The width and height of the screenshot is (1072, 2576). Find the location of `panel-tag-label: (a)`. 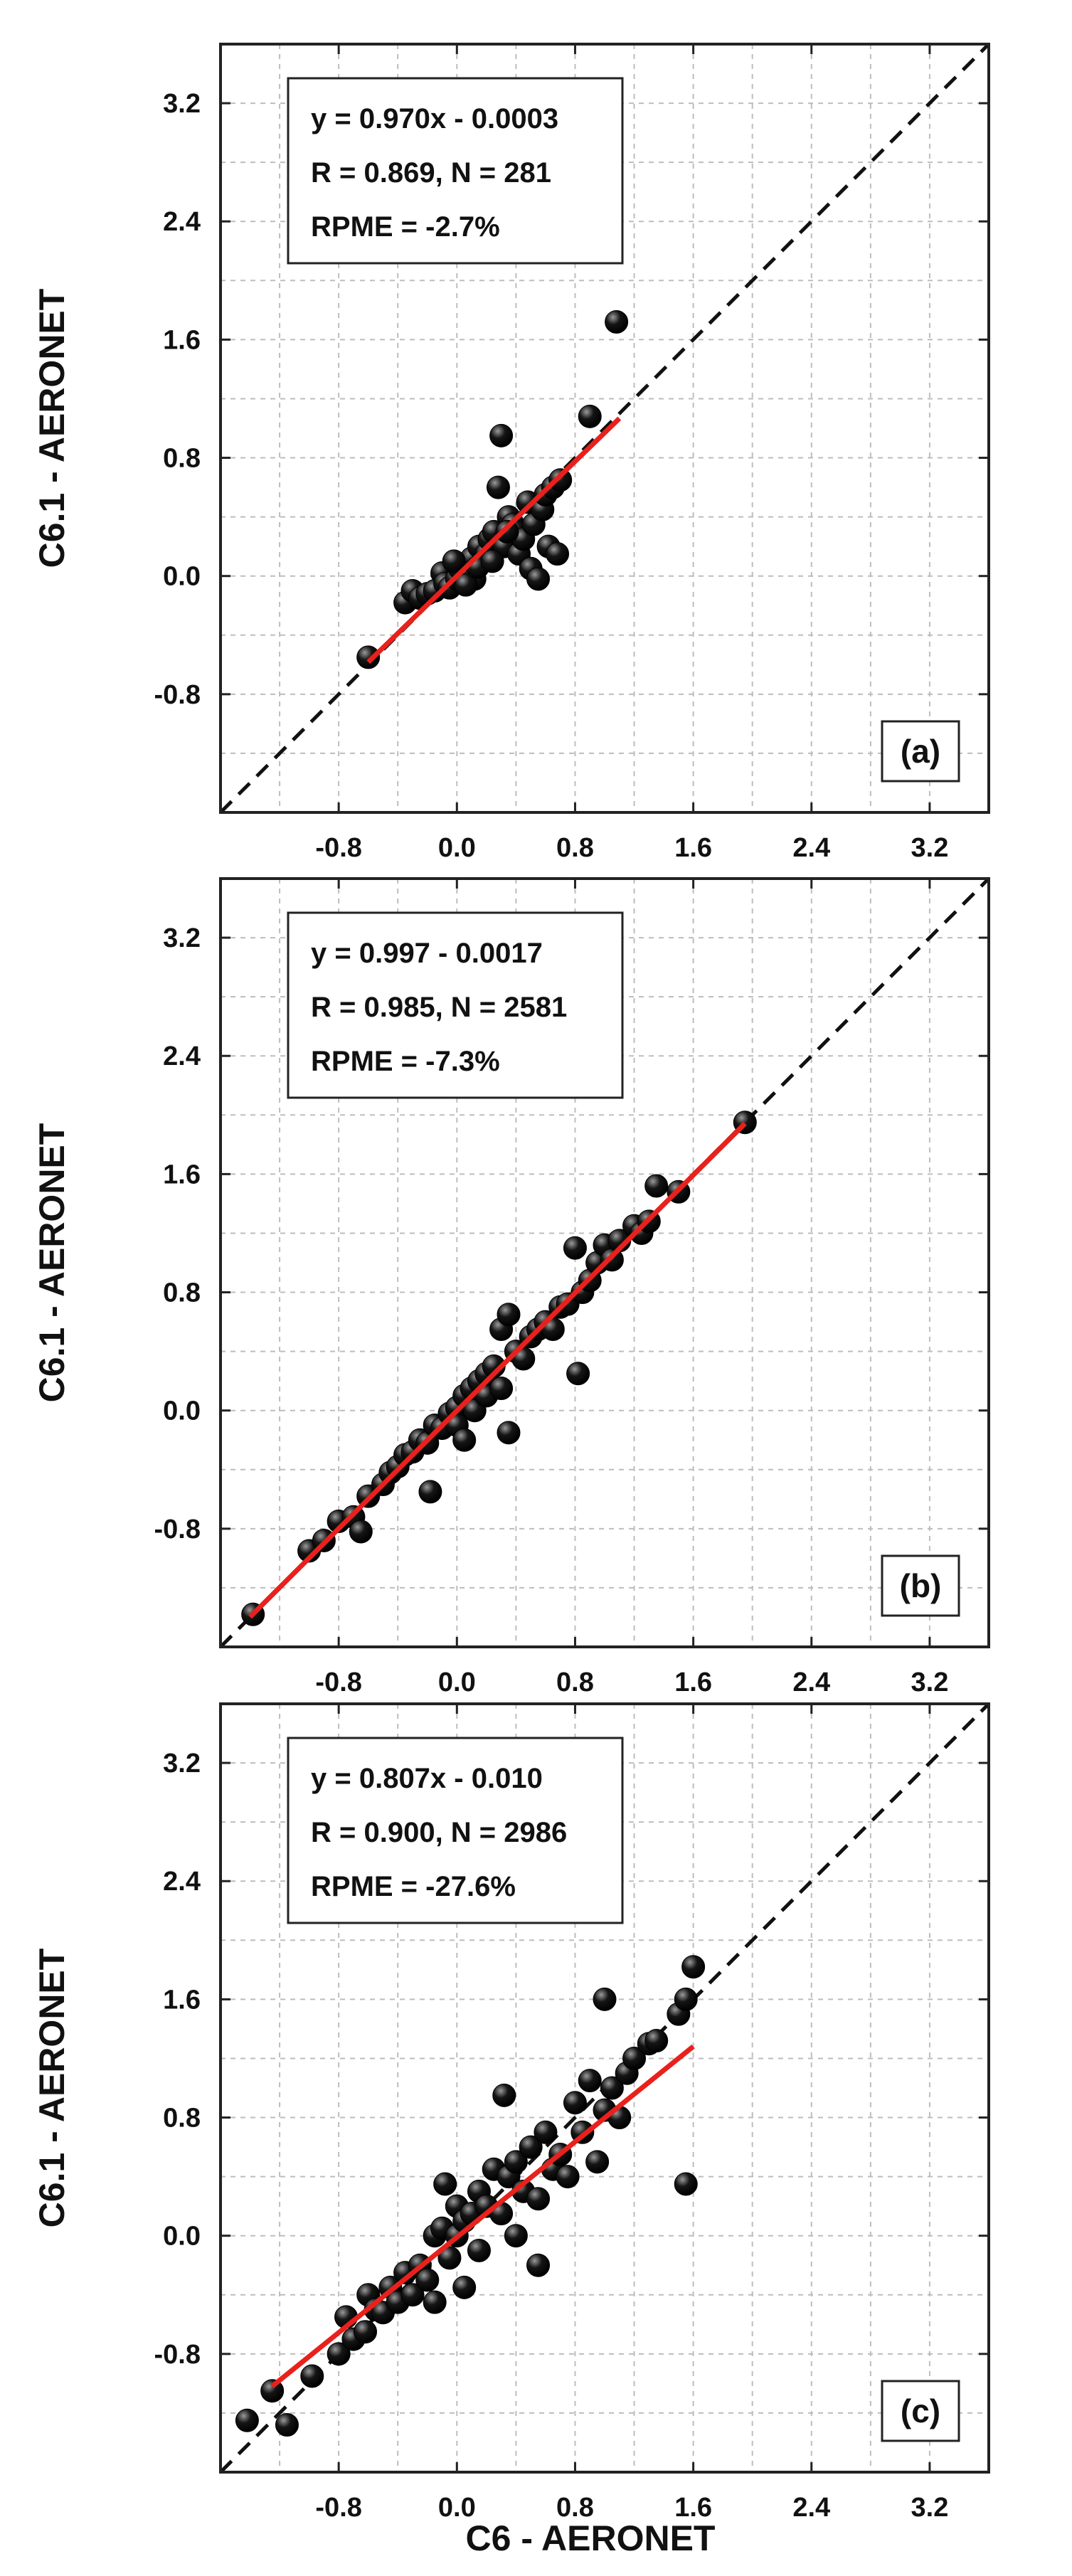

panel-tag-label: (a) is located at coordinates (921, 751).